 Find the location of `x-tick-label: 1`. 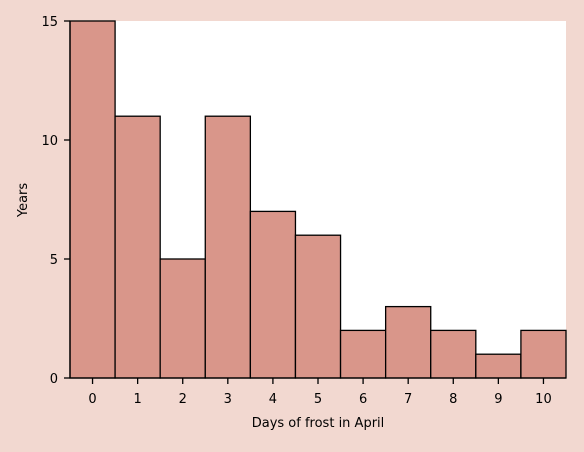

x-tick-label: 1 is located at coordinates (137, 399).